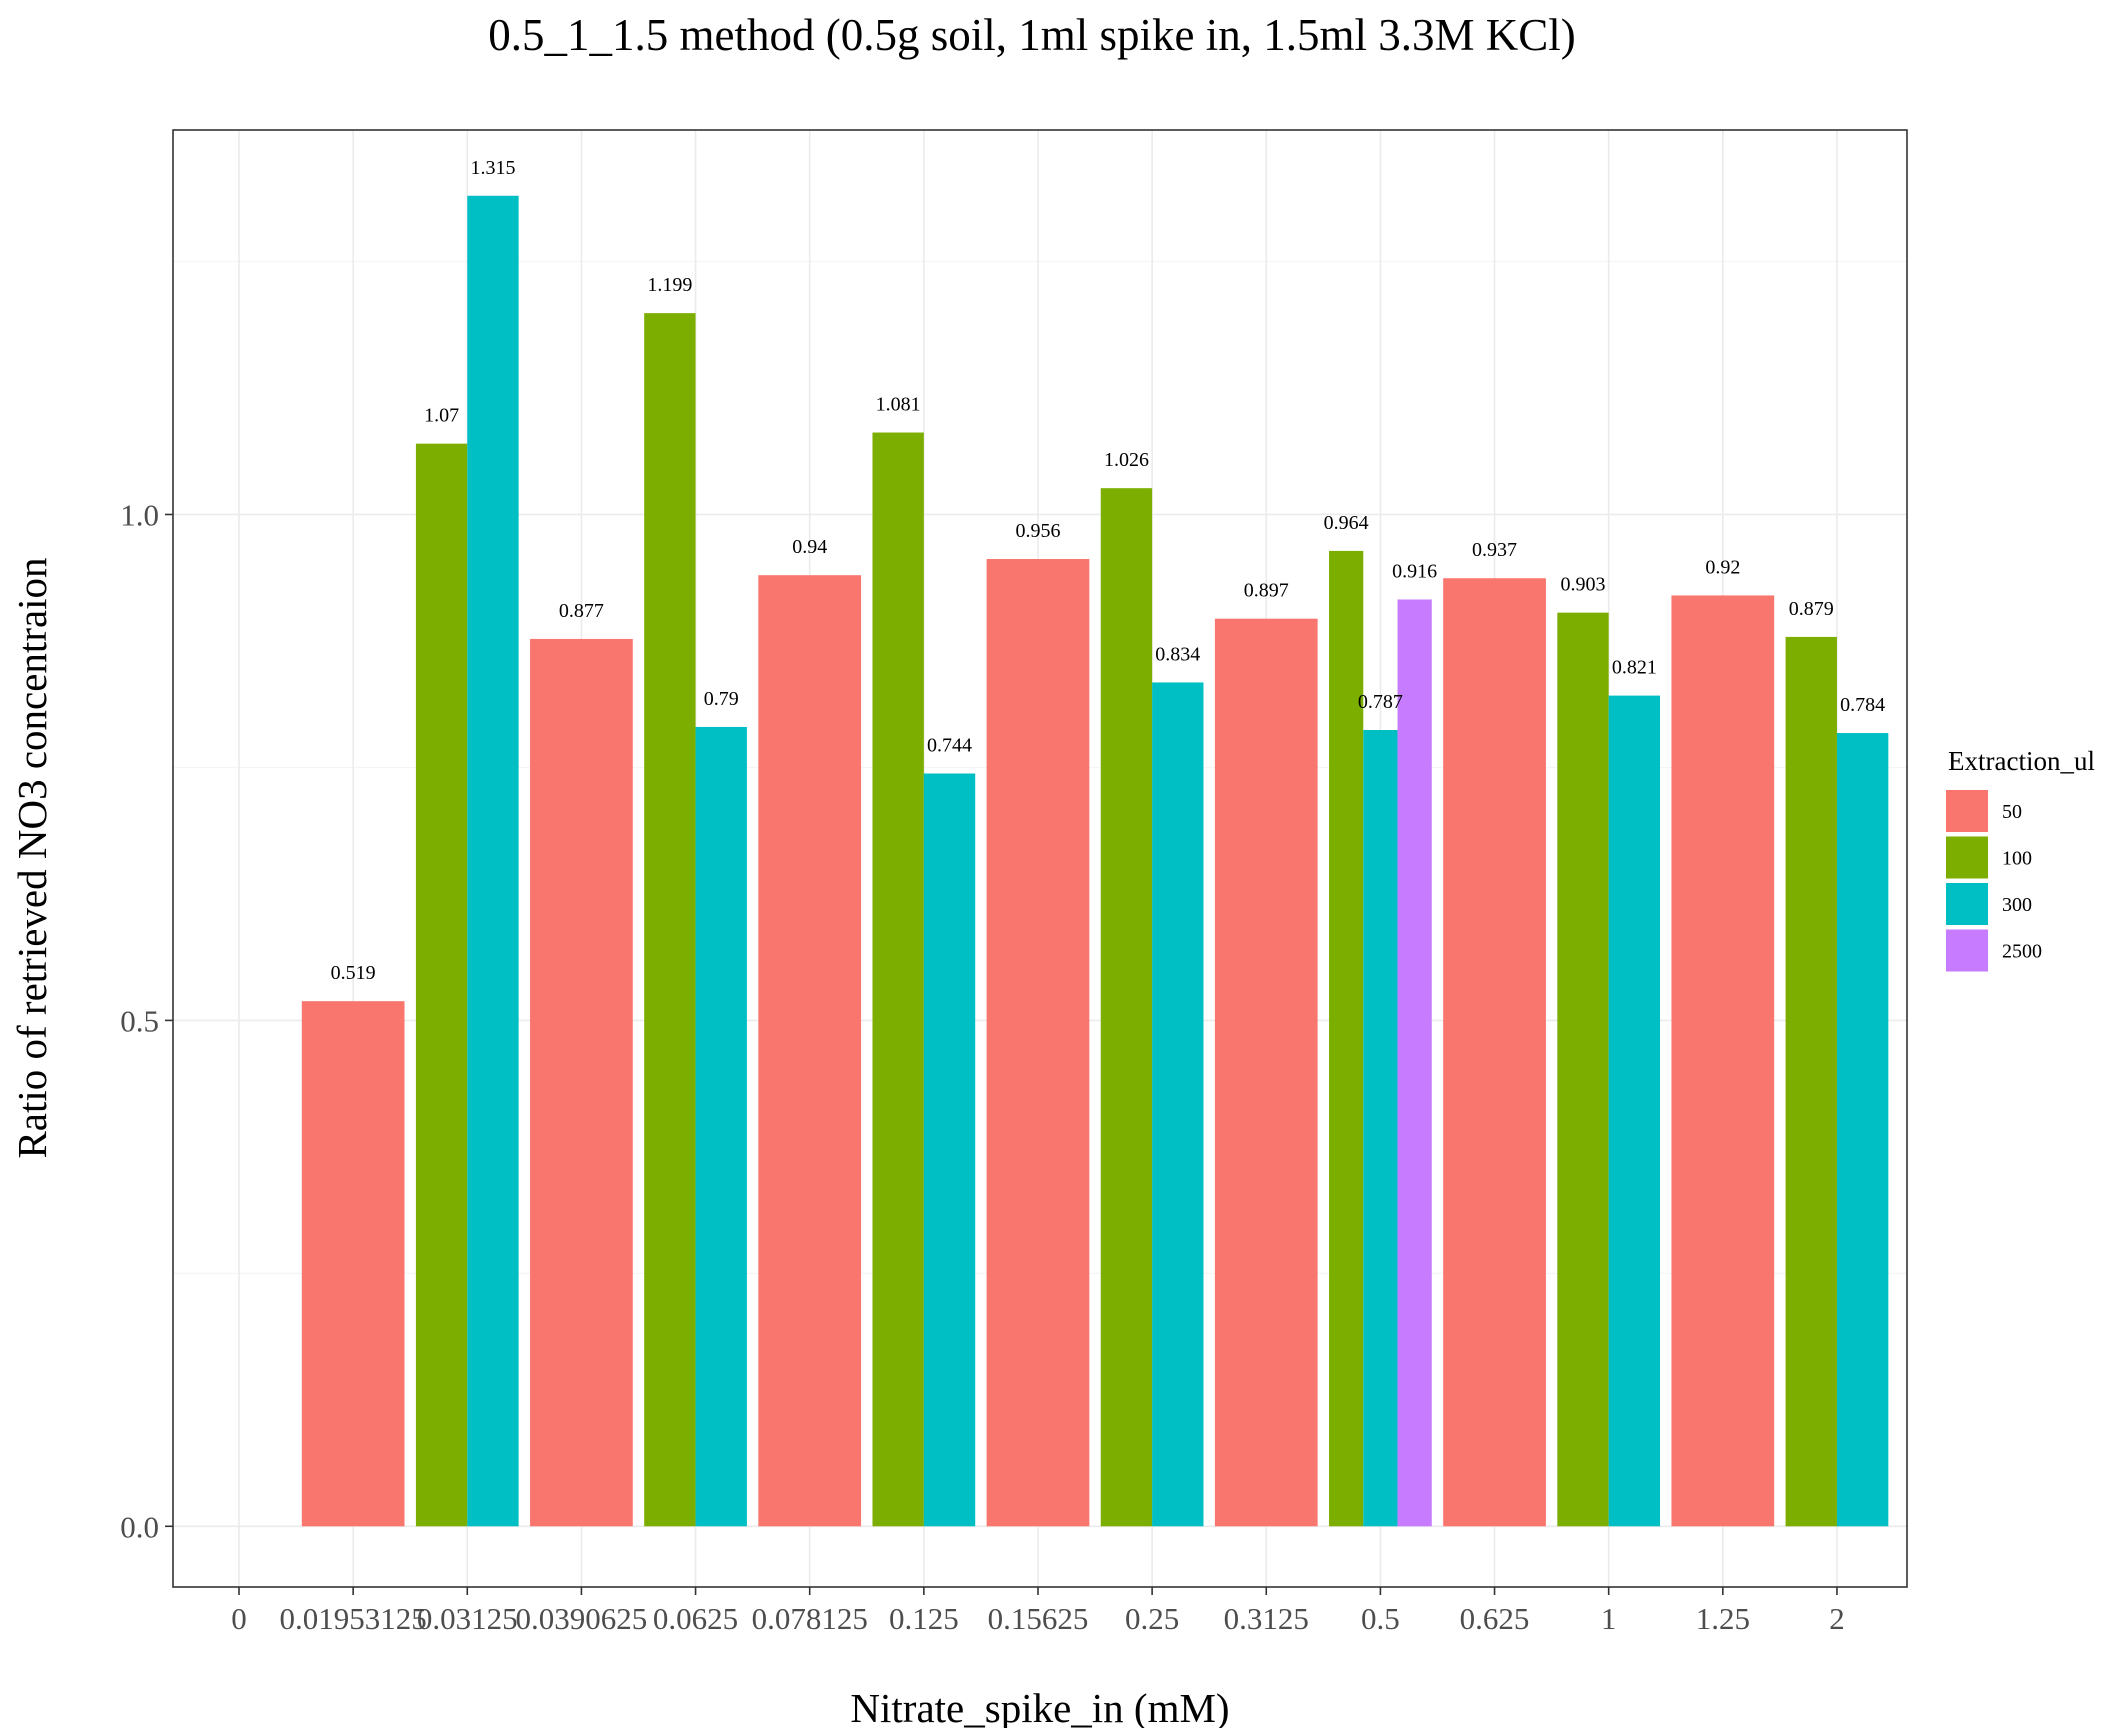  Describe the element at coordinates (1038, 1618) in the screenshot. I see `x-tick-label: 0.15625` at that location.